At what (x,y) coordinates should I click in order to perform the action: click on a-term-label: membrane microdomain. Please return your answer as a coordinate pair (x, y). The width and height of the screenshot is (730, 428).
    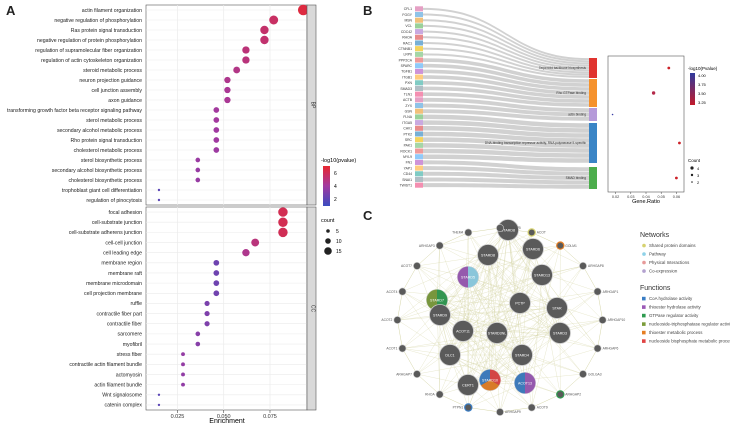
    Looking at the image, I should click on (114, 284).